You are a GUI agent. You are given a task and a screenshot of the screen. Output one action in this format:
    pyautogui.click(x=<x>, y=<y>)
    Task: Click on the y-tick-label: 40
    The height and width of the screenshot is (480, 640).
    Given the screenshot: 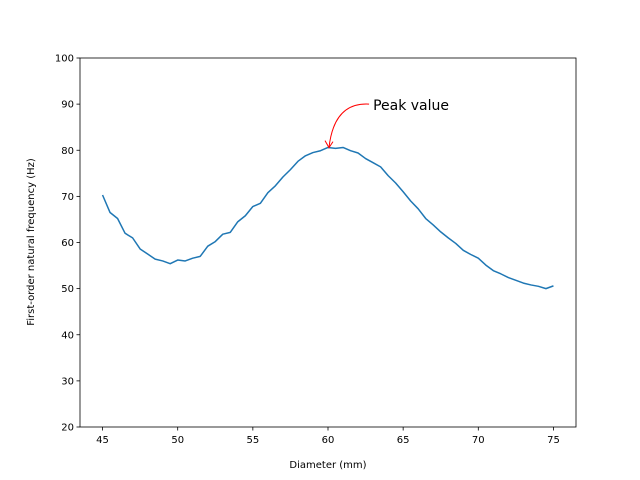 What is the action you would take?
    pyautogui.click(x=67, y=335)
    